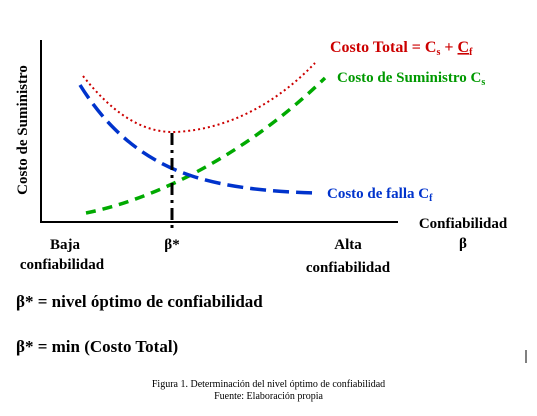 Image resolution: width=537 pixels, height=416 pixels. I want to click on total-cost-label: Costo Total = Cs + Cf, so click(401, 48).